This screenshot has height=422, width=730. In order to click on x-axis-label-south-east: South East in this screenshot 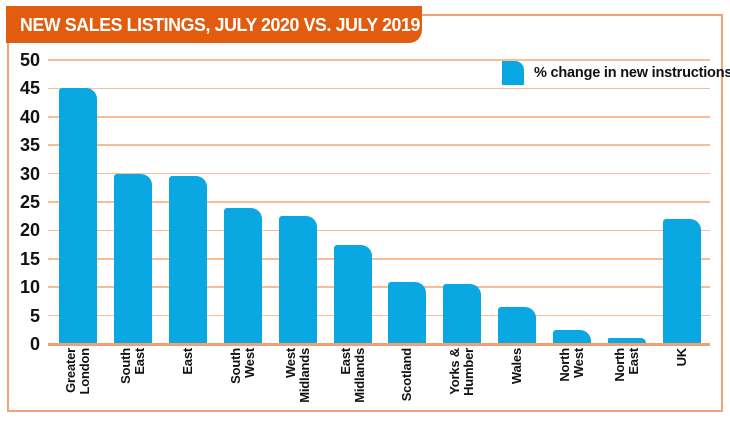, I will do `click(132, 366)`.